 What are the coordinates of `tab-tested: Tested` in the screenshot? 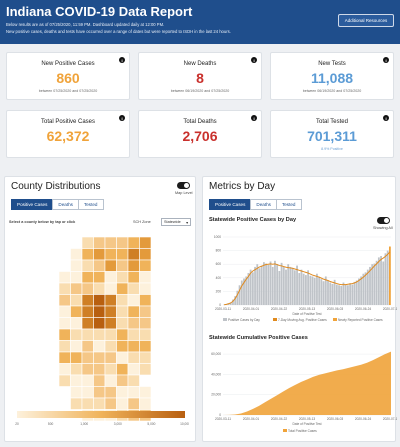 It's located at (288, 204).